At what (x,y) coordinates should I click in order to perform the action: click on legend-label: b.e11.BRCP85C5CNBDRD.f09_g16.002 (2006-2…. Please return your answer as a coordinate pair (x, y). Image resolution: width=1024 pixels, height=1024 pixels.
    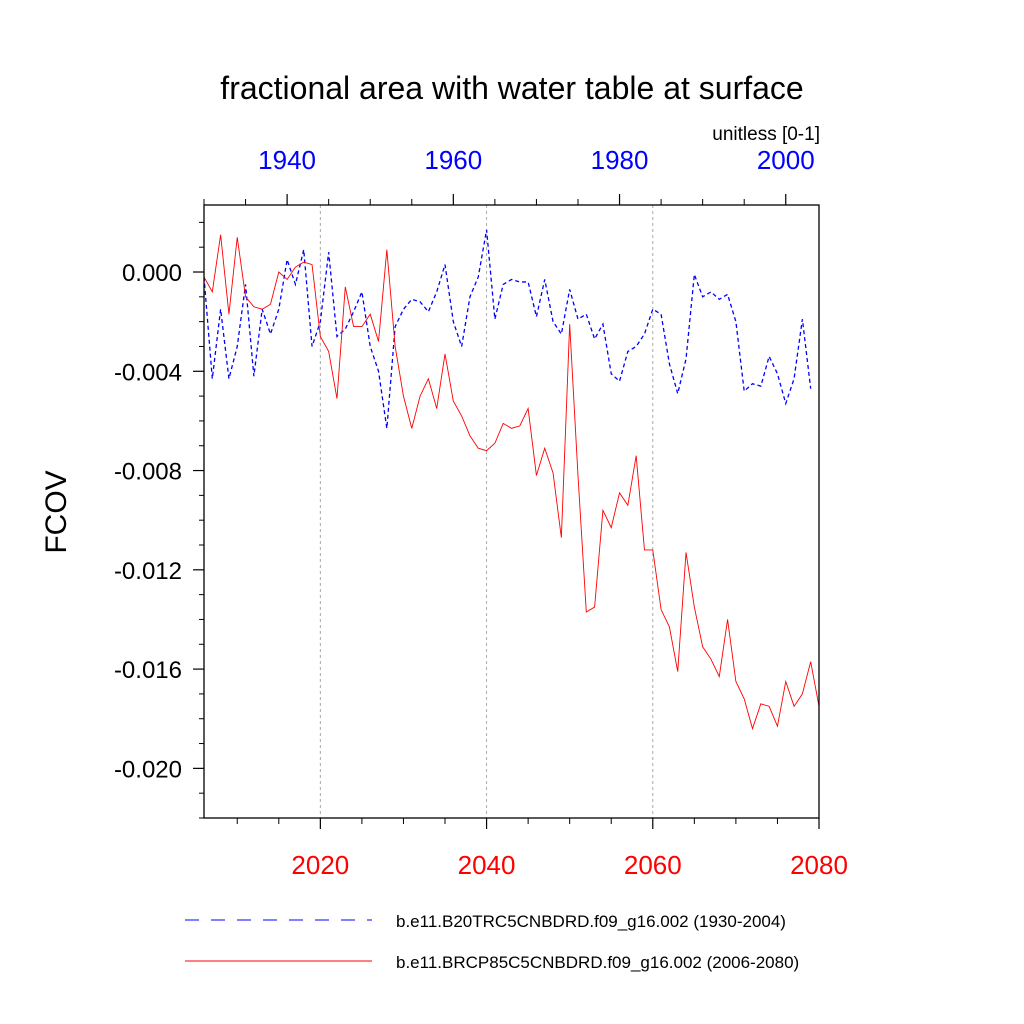
    Looking at the image, I should click on (597, 962).